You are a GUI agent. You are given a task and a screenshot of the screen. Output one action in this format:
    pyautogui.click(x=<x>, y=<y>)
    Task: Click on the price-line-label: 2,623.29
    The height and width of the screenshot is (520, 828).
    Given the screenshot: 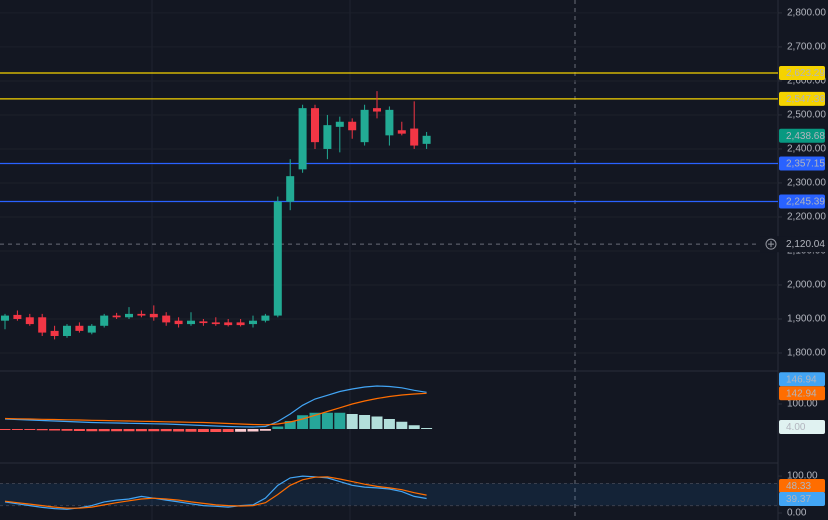 What is the action you would take?
    pyautogui.click(x=805, y=73)
    